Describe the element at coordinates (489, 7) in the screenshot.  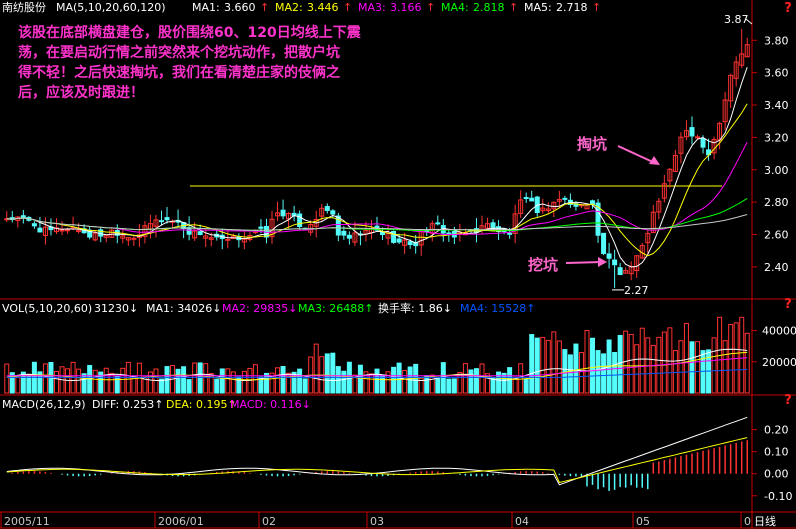
I see `ma-value: 2.818` at that location.